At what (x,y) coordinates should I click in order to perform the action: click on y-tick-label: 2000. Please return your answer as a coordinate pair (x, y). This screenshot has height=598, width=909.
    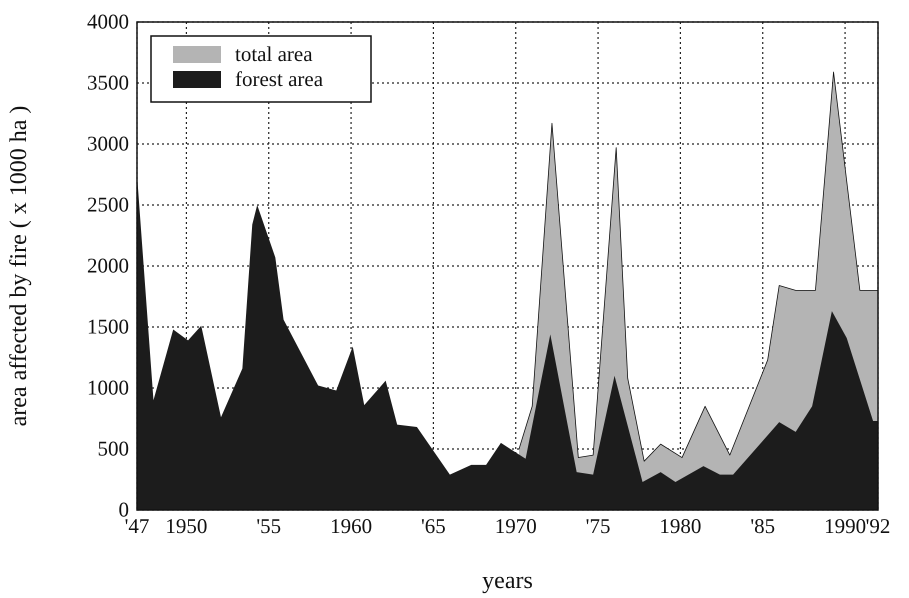
    Looking at the image, I should click on (108, 266).